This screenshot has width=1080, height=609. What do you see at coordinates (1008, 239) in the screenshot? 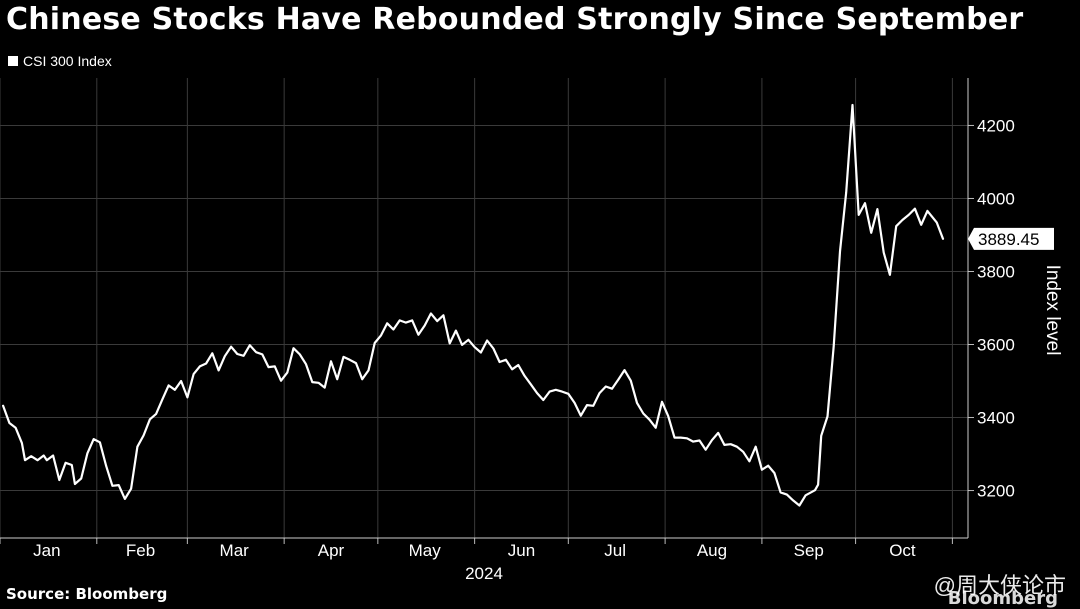
I see `last-value-label: 3889.45` at bounding box center [1008, 239].